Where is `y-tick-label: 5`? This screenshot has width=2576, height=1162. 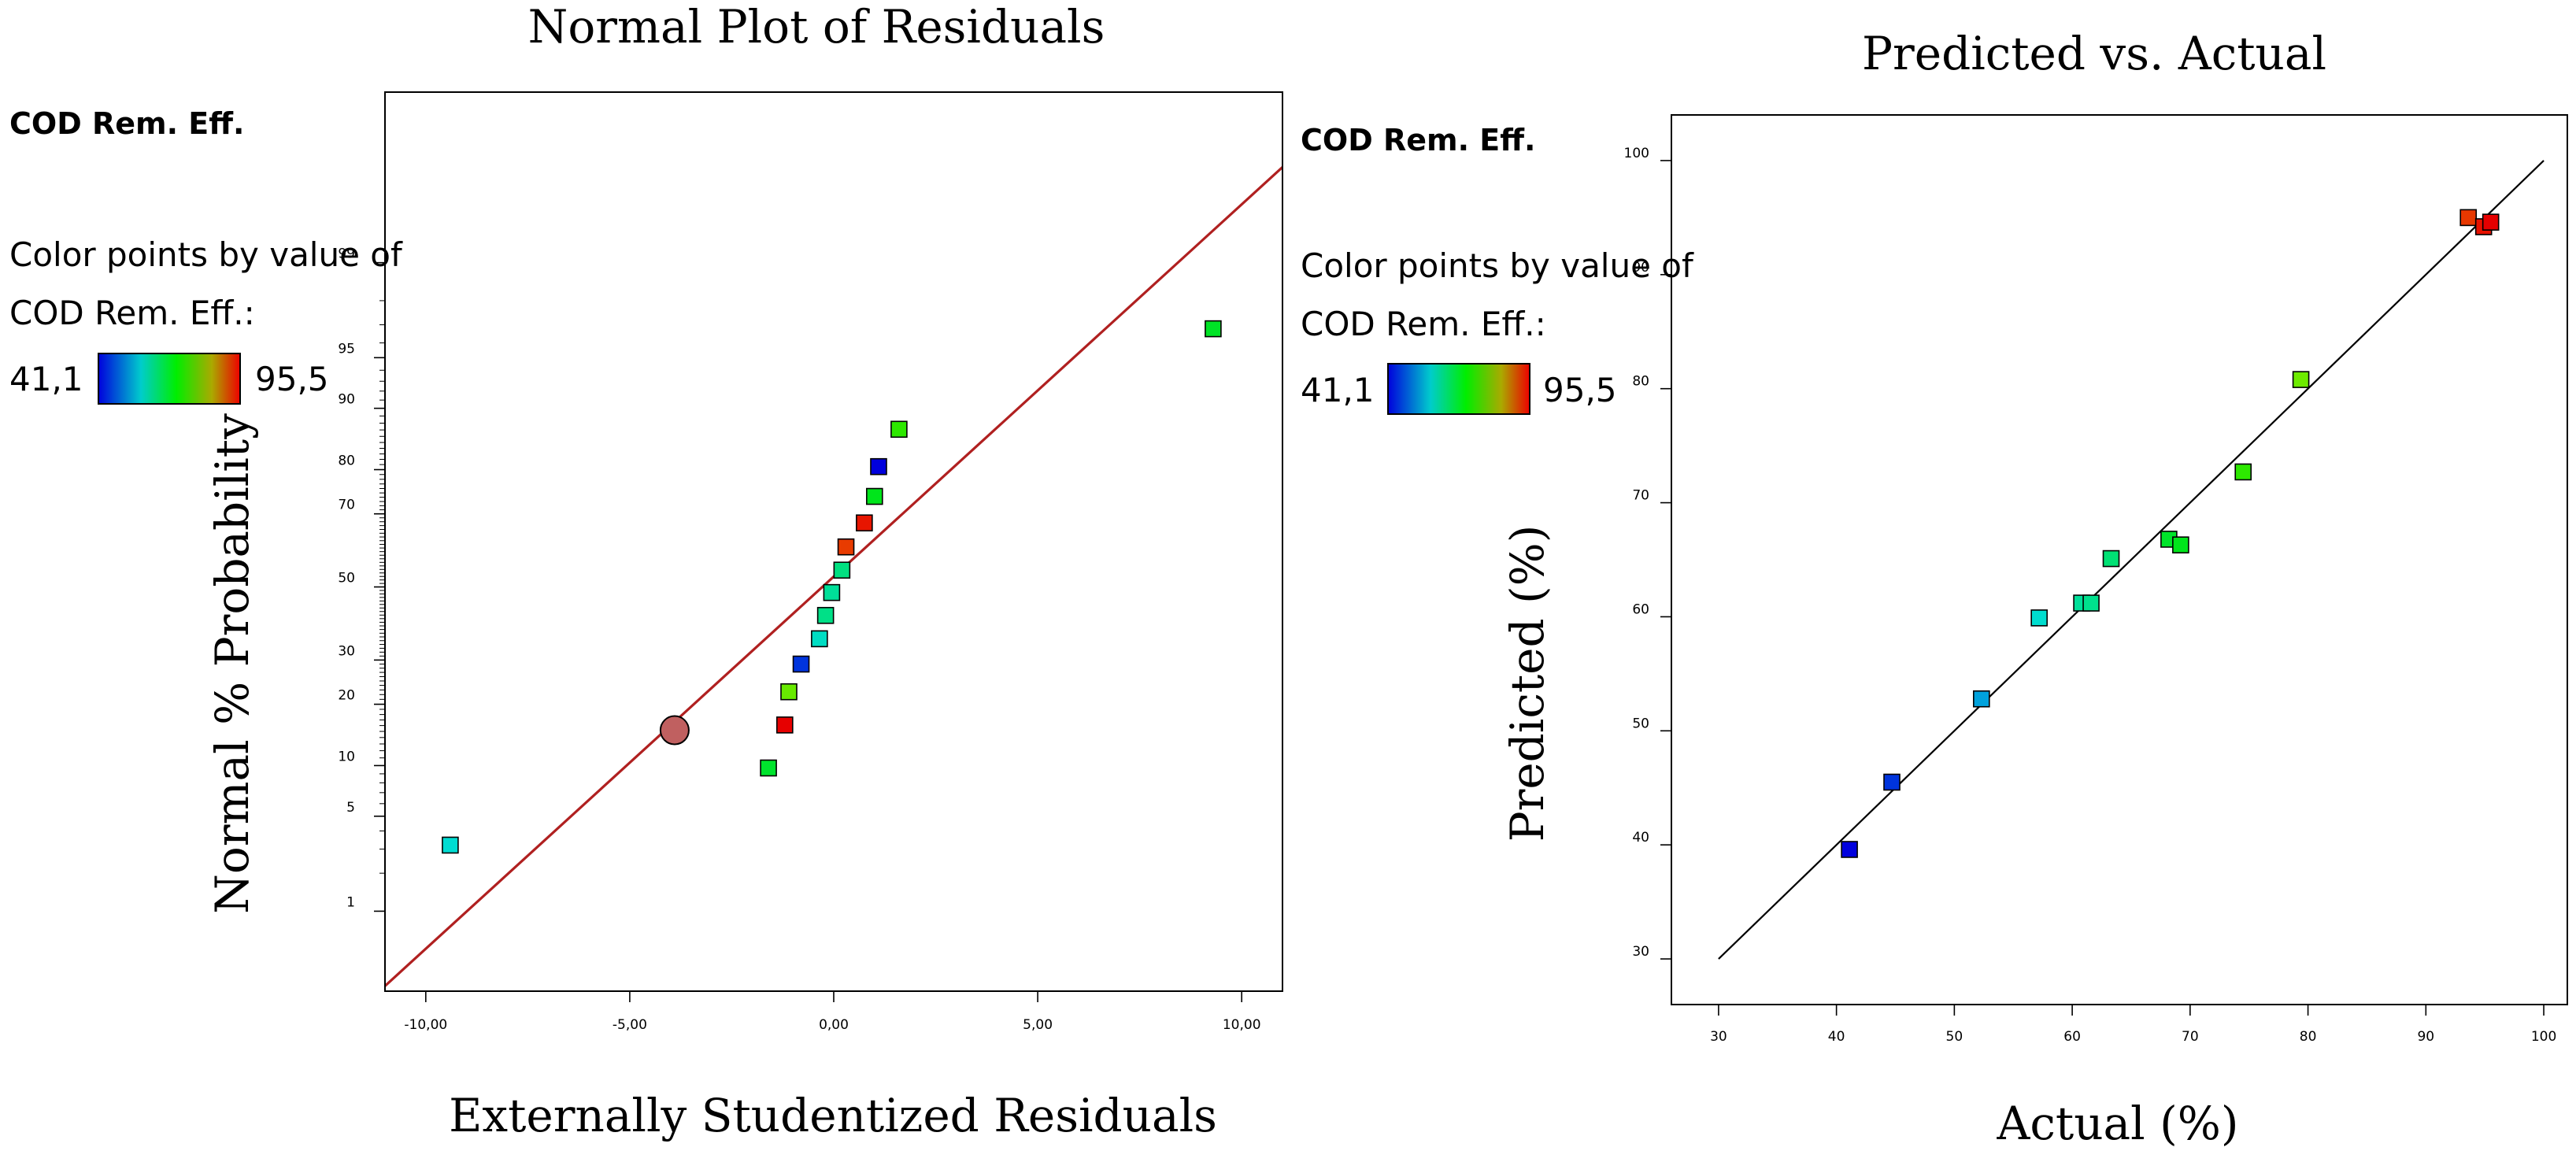 y-tick-label: 5 is located at coordinates (350, 808).